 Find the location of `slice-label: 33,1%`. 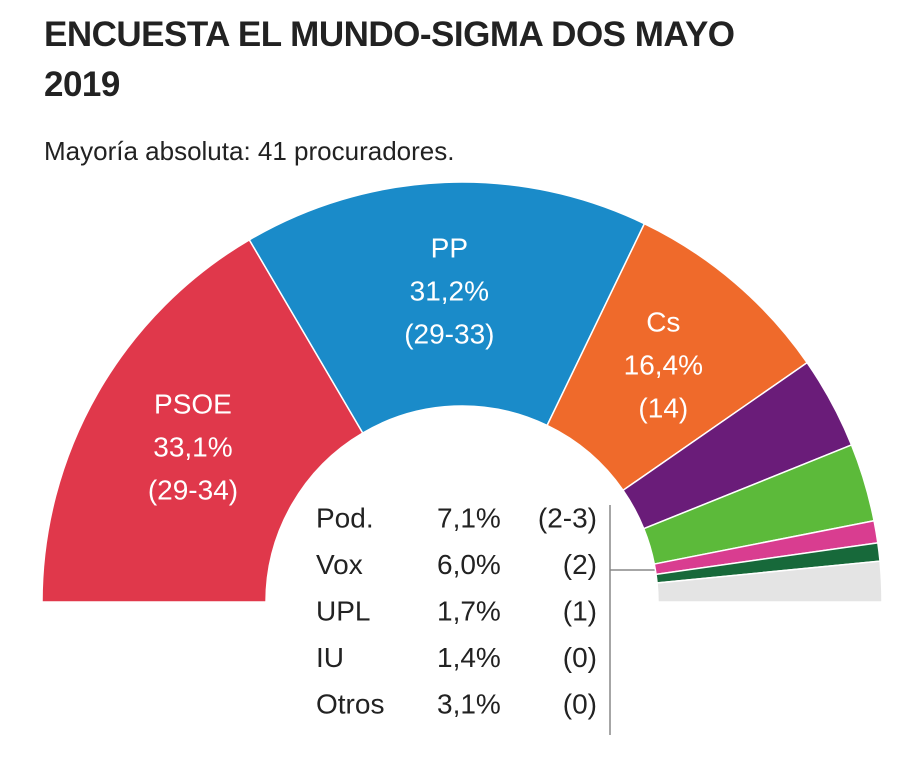

slice-label: 33,1% is located at coordinates (192, 446).